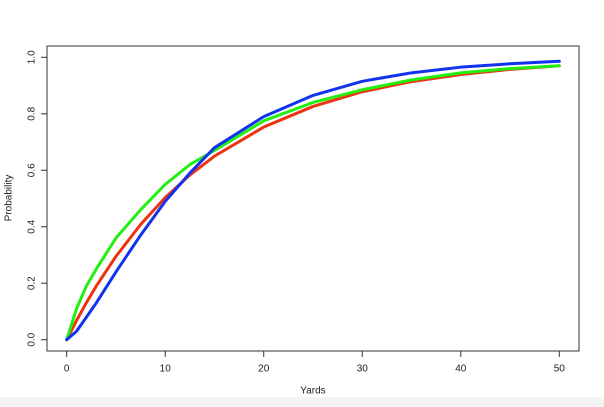 The height and width of the screenshot is (407, 604). I want to click on x-tick-label: 40, so click(461, 369).